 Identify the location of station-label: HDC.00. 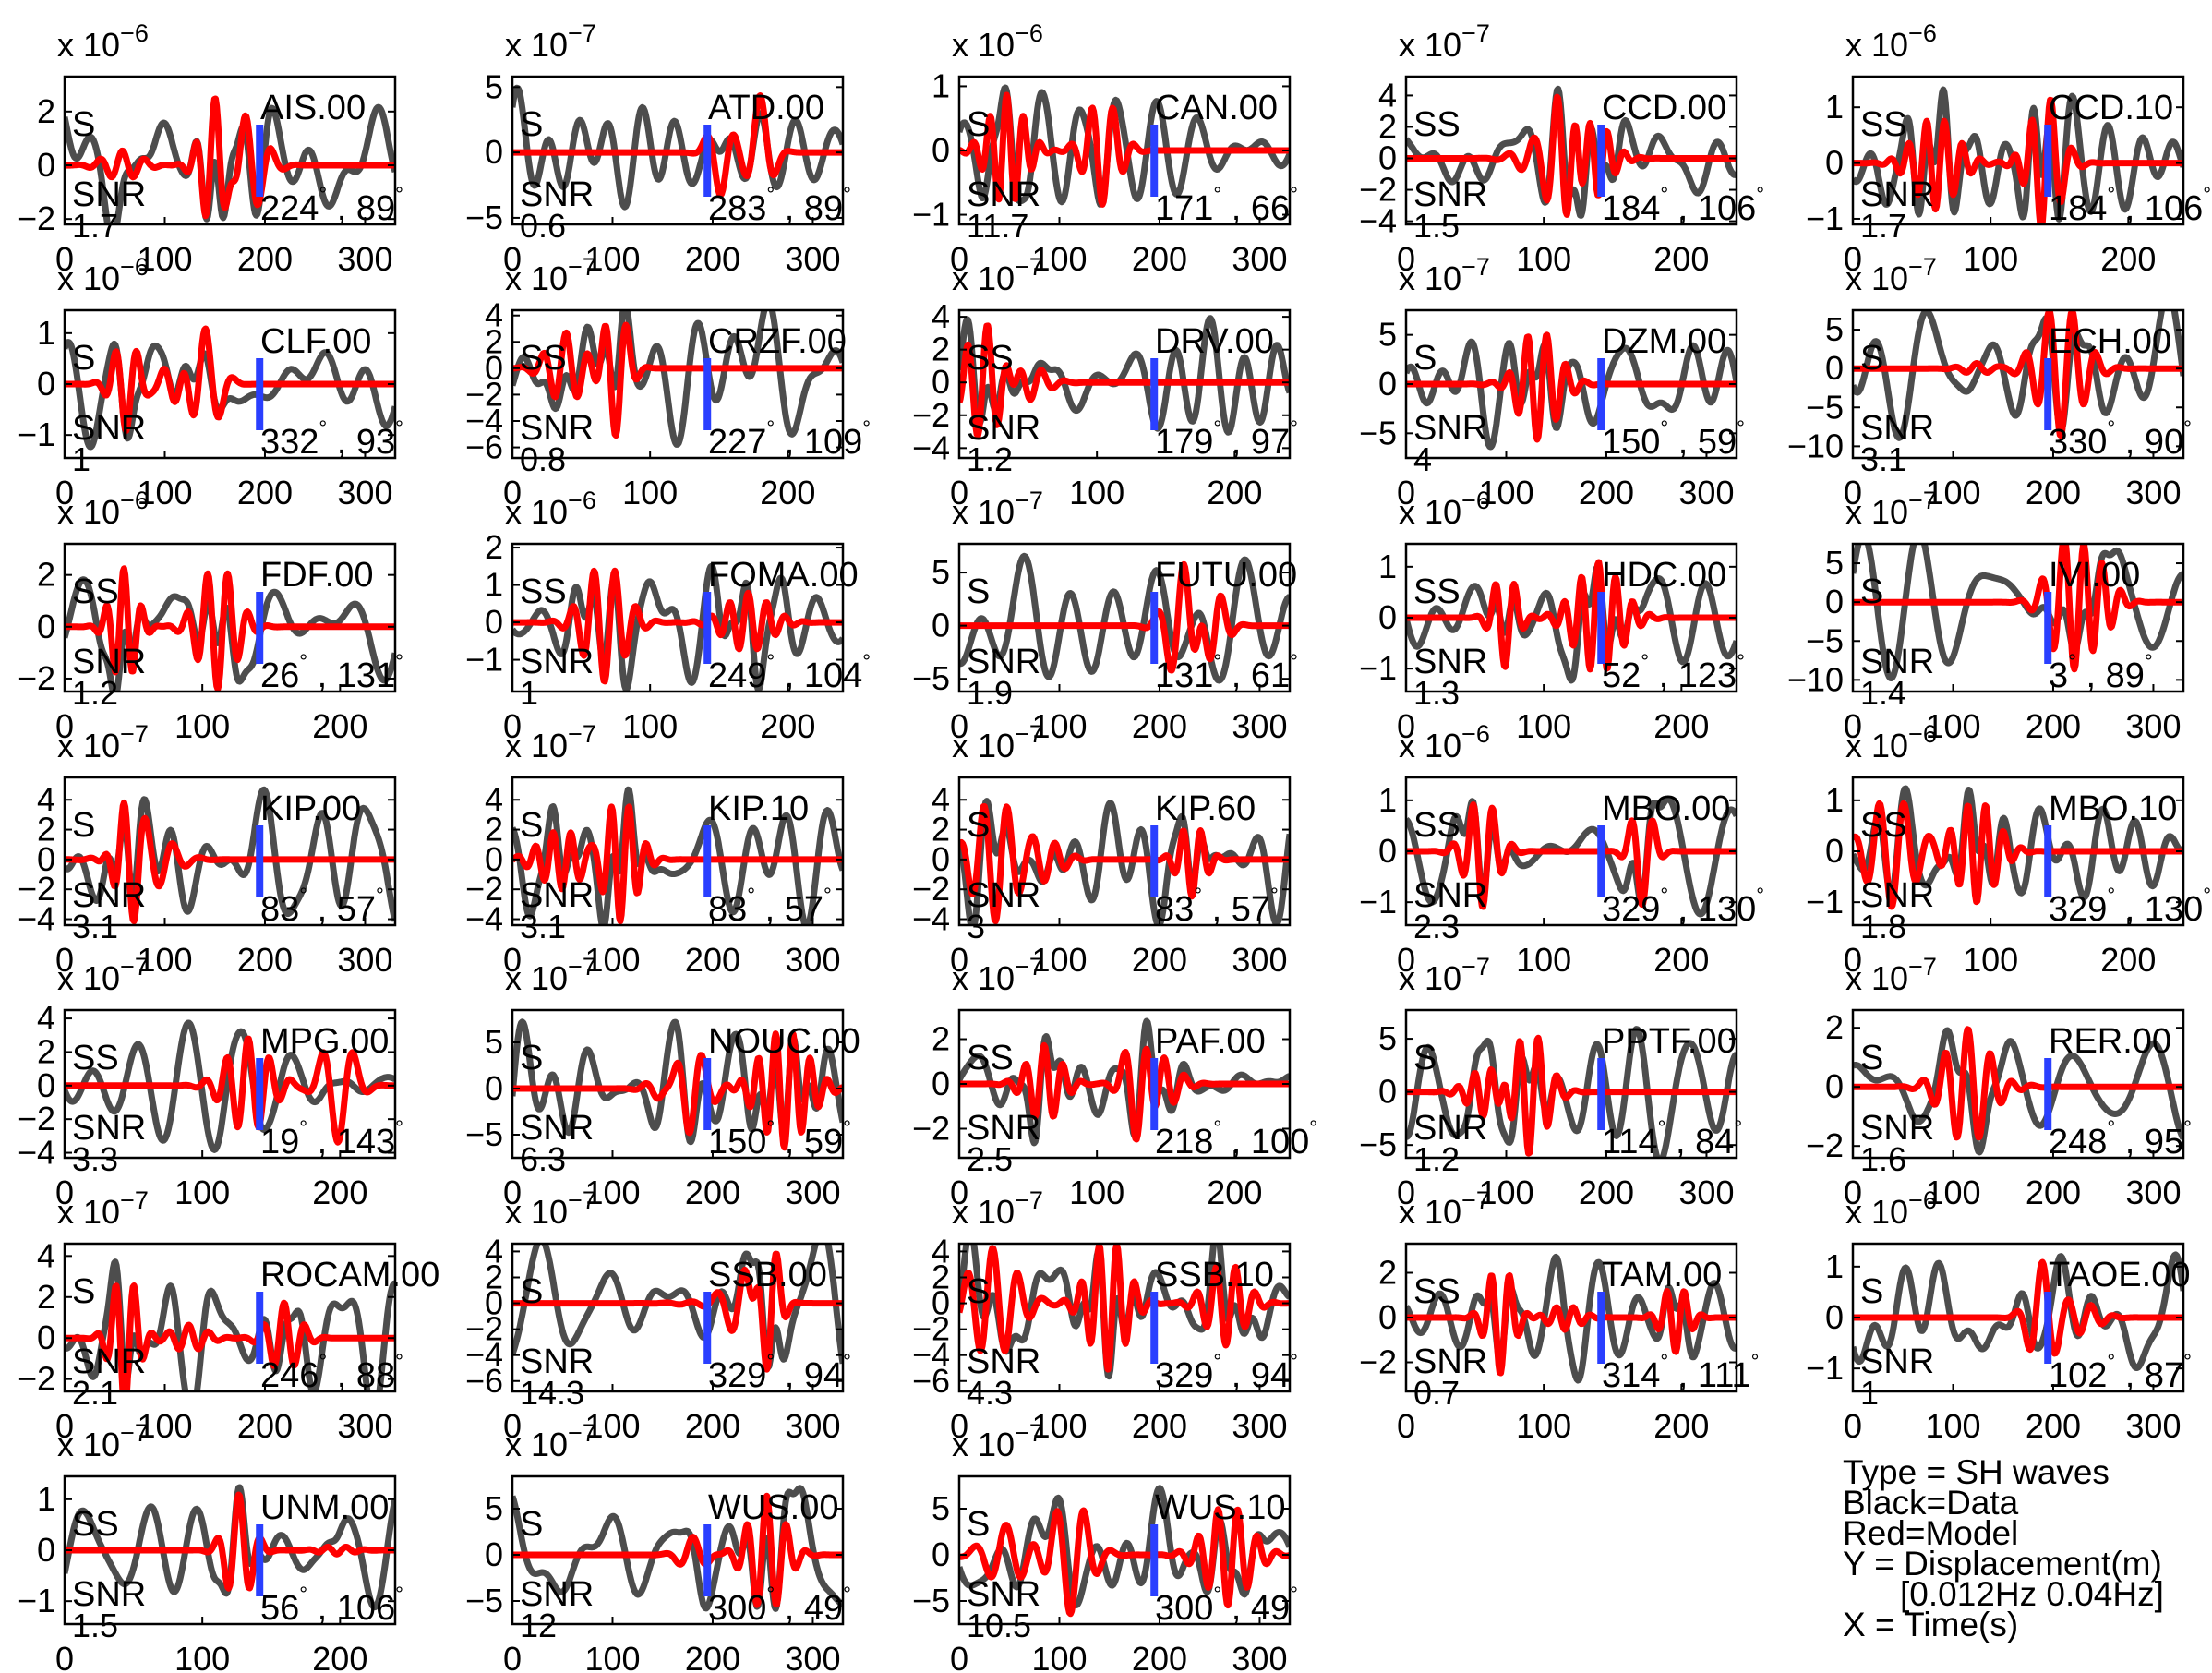
(1664, 575).